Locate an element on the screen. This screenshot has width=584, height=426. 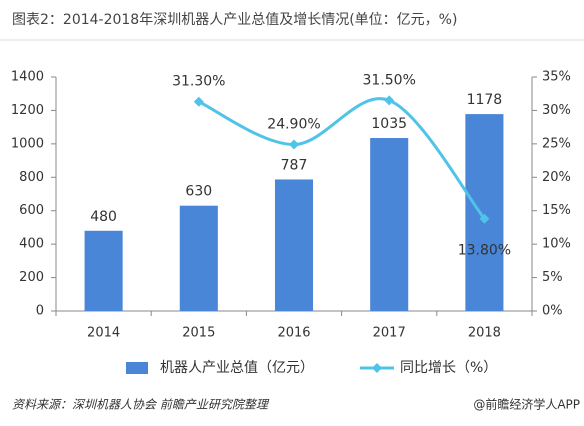
y-tick-label: 600 is located at coordinates (31, 210).